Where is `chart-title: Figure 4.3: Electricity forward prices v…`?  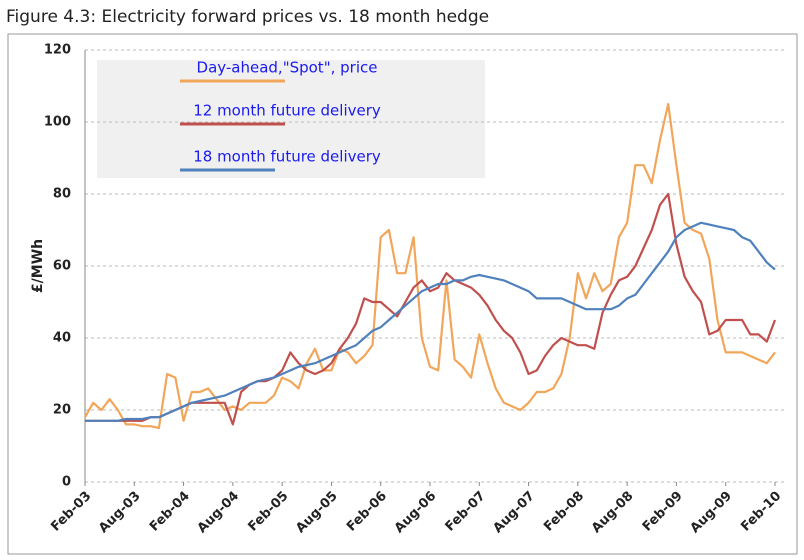 chart-title: Figure 4.3: Electricity forward prices v… is located at coordinates (247, 17).